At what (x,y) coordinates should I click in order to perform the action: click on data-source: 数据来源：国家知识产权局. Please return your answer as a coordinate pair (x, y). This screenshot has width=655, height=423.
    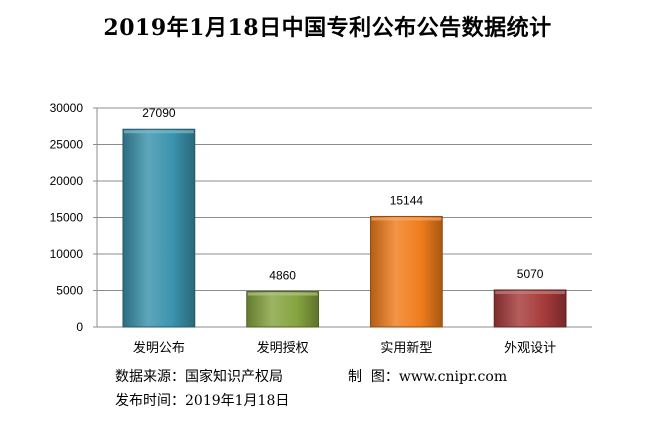
    Looking at the image, I should click on (199, 376).